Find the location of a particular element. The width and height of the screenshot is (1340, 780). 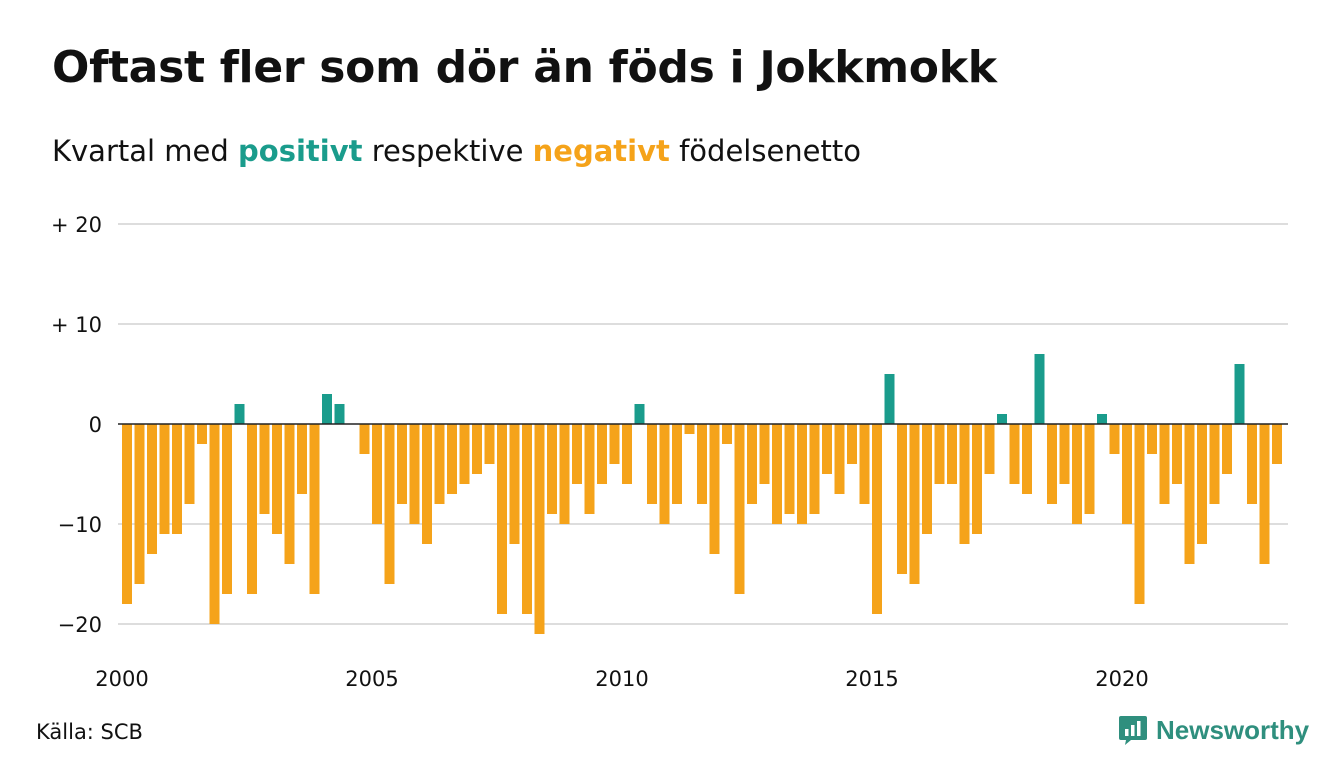

subtitle-negative-word: negativt is located at coordinates (601, 151).